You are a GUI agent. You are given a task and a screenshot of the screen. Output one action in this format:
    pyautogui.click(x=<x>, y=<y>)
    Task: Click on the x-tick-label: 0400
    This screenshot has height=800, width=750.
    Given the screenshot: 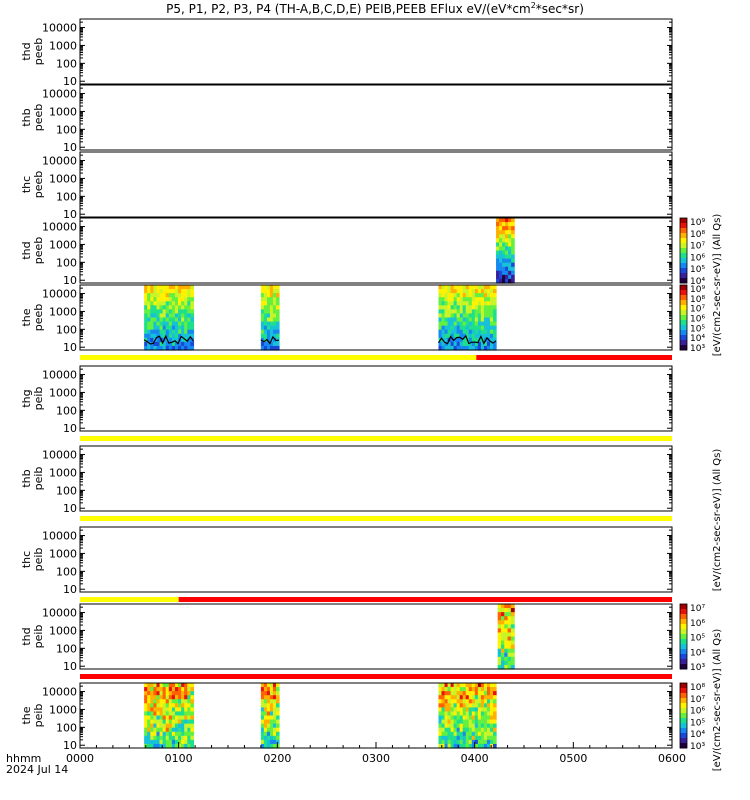 What is the action you would take?
    pyautogui.click(x=475, y=758)
    